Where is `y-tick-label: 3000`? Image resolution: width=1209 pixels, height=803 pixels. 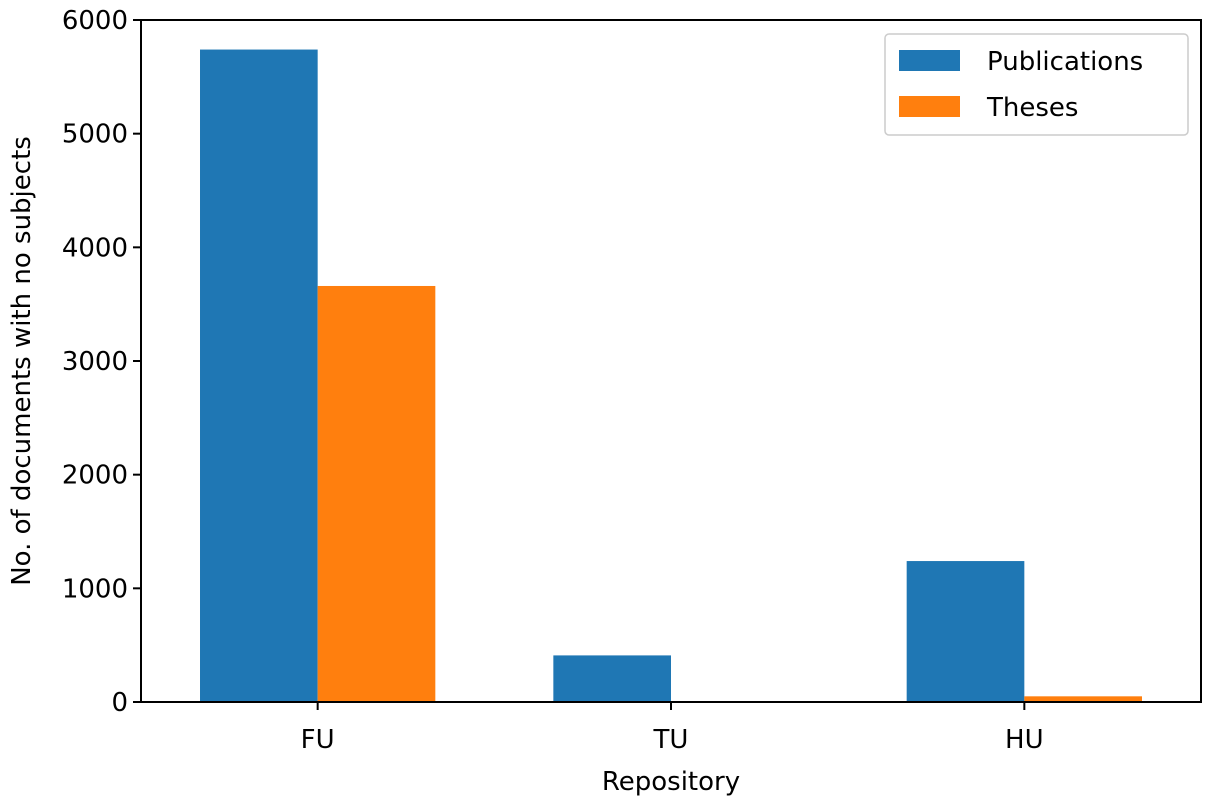 y-tick-label: 3000 is located at coordinates (95, 362).